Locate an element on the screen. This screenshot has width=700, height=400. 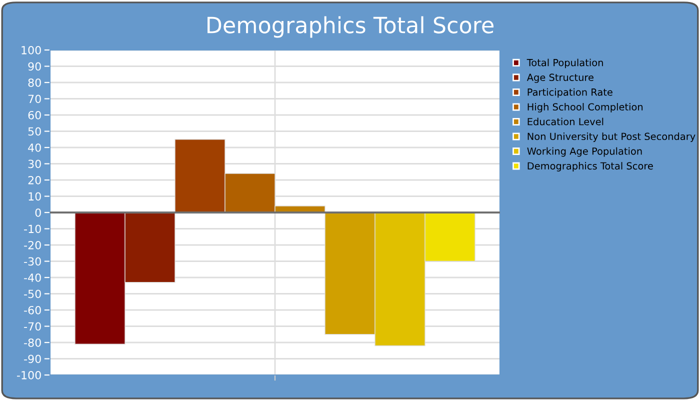
y-tick-label: -20 is located at coordinates (32, 245).